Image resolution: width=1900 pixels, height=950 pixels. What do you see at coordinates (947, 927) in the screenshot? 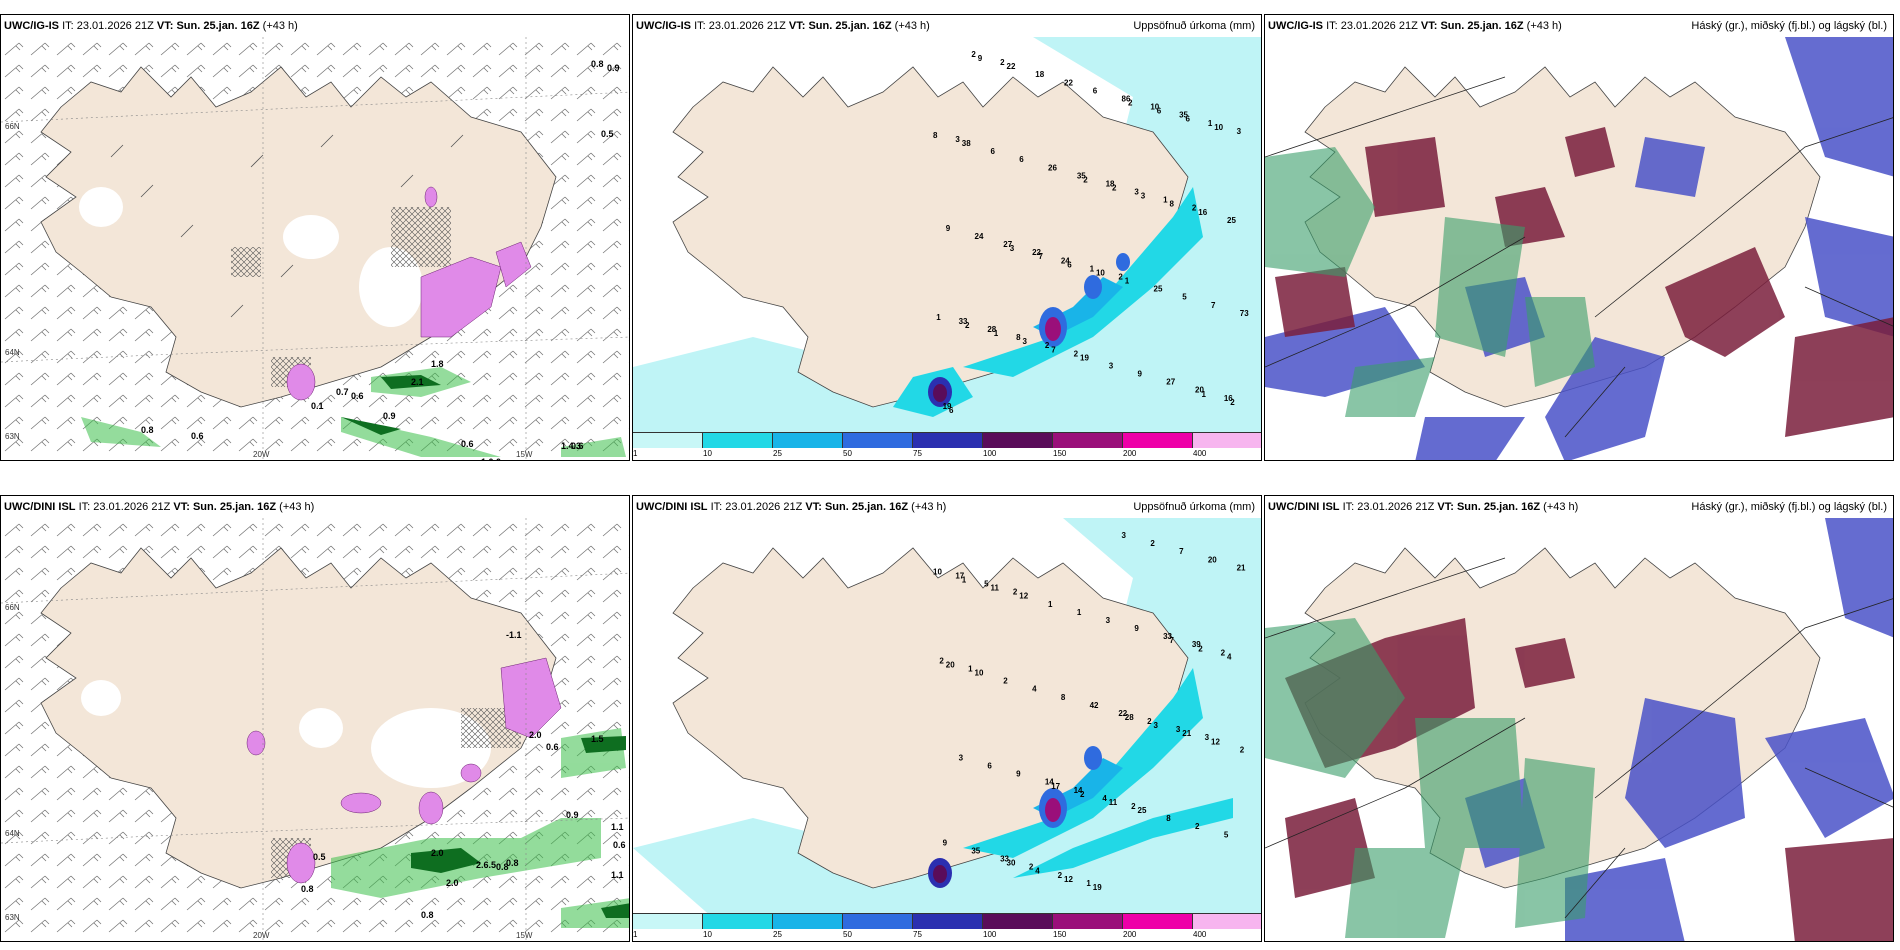
I see `precip-legend: 1 10 25 50 75 100 150 200 400` at bounding box center [947, 927].